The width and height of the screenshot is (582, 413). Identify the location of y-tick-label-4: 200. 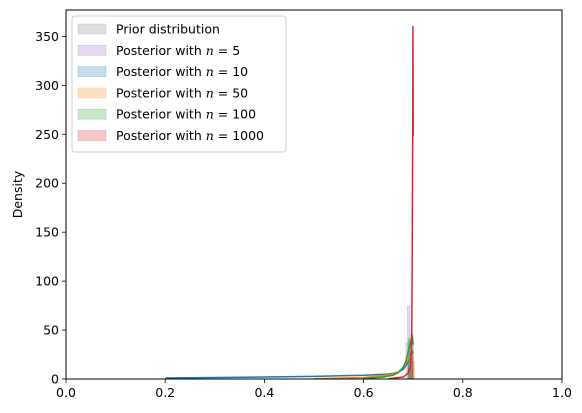
(47, 183).